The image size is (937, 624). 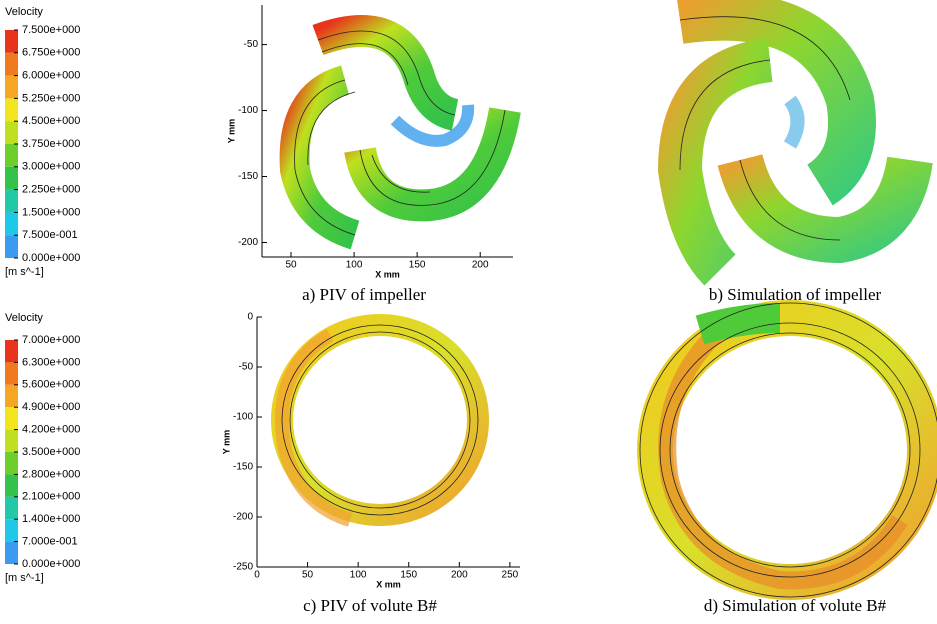 What do you see at coordinates (51, 212) in the screenshot?
I see `legend-label: 1.500e+000` at bounding box center [51, 212].